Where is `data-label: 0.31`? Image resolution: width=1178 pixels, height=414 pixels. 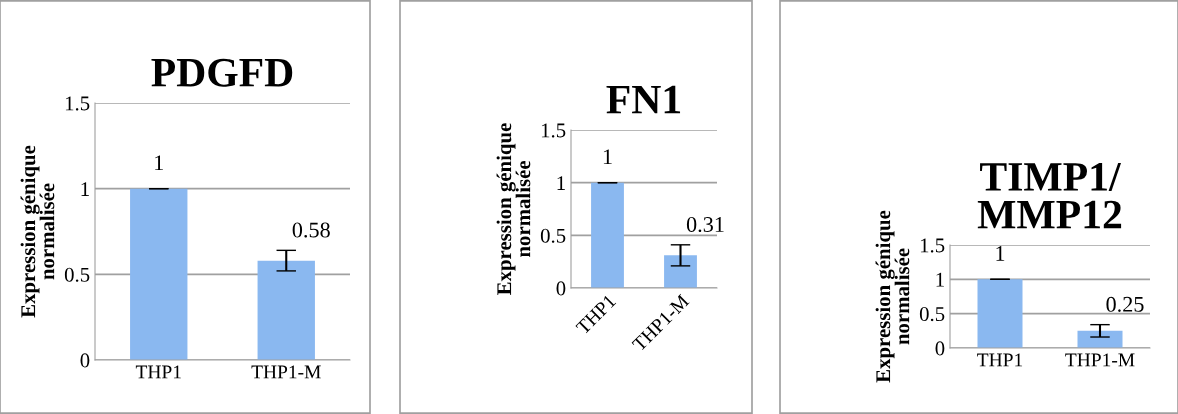
data-label: 0.31 is located at coordinates (705, 224).